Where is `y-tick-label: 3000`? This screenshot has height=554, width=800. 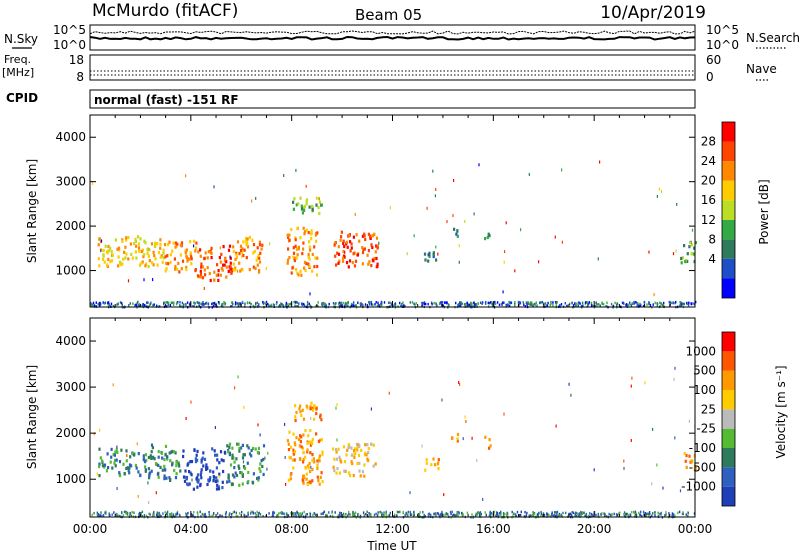
y-tick-label: 3000 is located at coordinates (70, 387).